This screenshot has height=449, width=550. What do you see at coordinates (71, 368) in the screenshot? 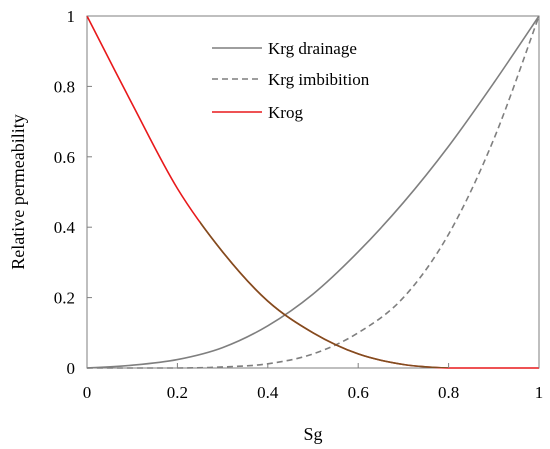
I see `y-tick-label: 0` at bounding box center [71, 368].